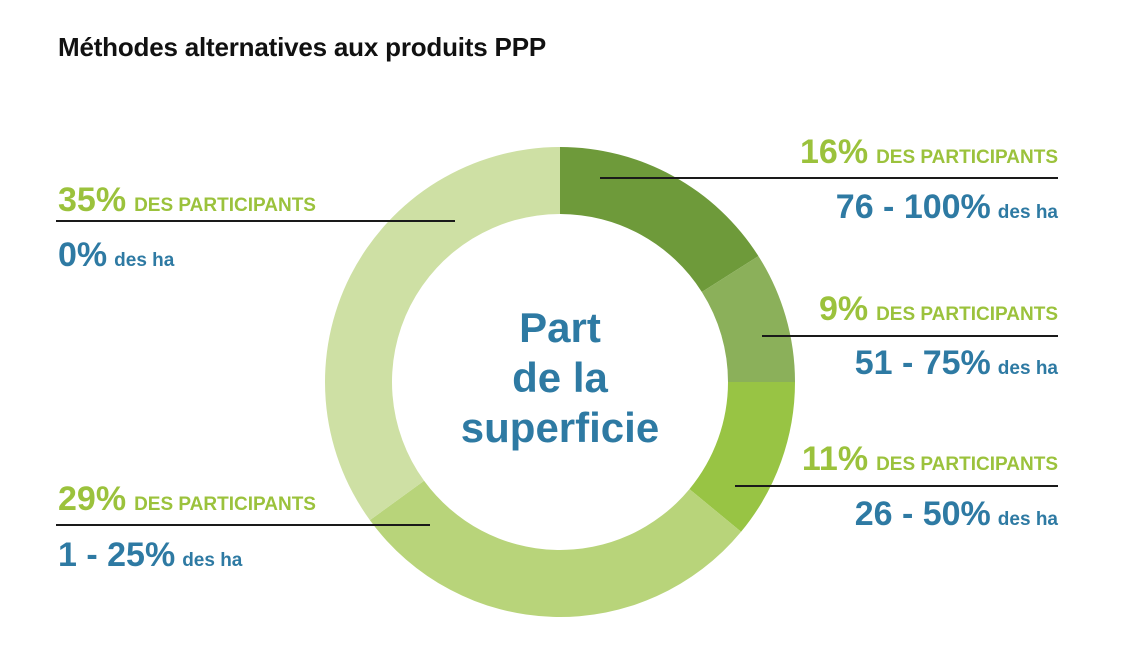 This screenshot has height=669, width=1127. What do you see at coordinates (150, 555) in the screenshot?
I see `slice-range-label: 1 - 25% des ha` at bounding box center [150, 555].